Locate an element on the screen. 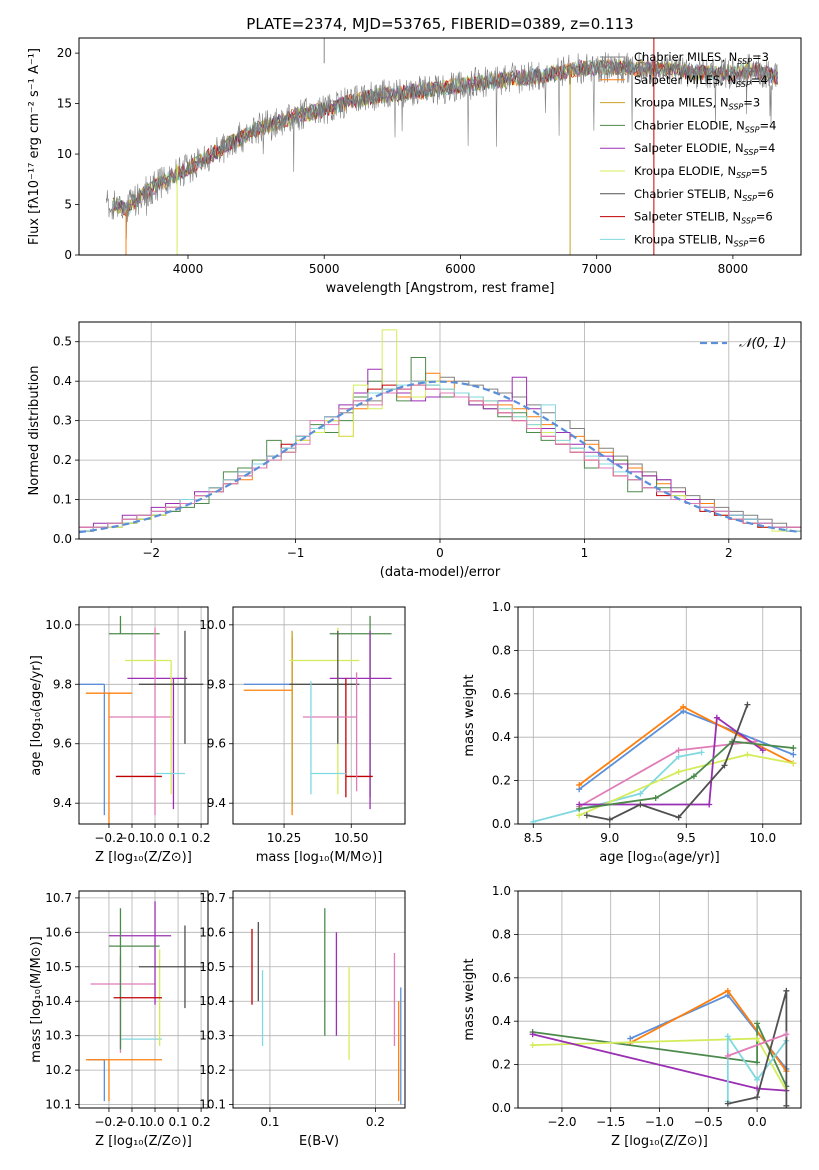 This screenshot has height=1170, width=819. x-tick-label: 7000 is located at coordinates (596, 269).